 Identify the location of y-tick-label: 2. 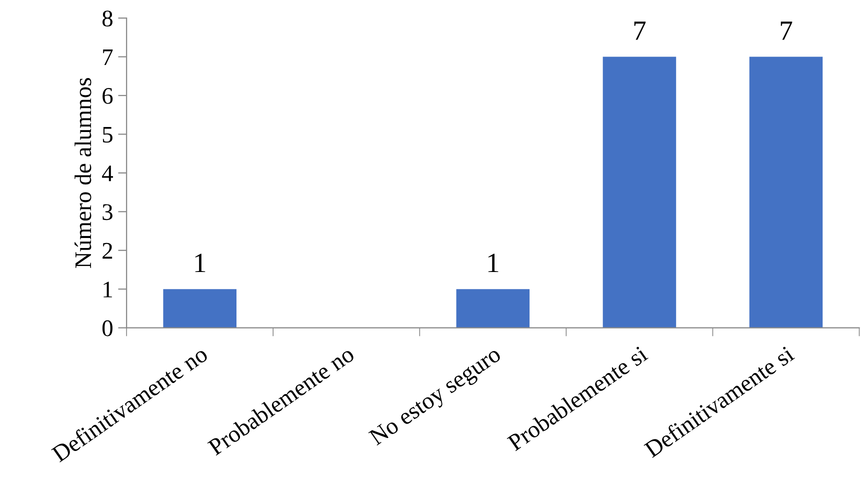
(107, 250).